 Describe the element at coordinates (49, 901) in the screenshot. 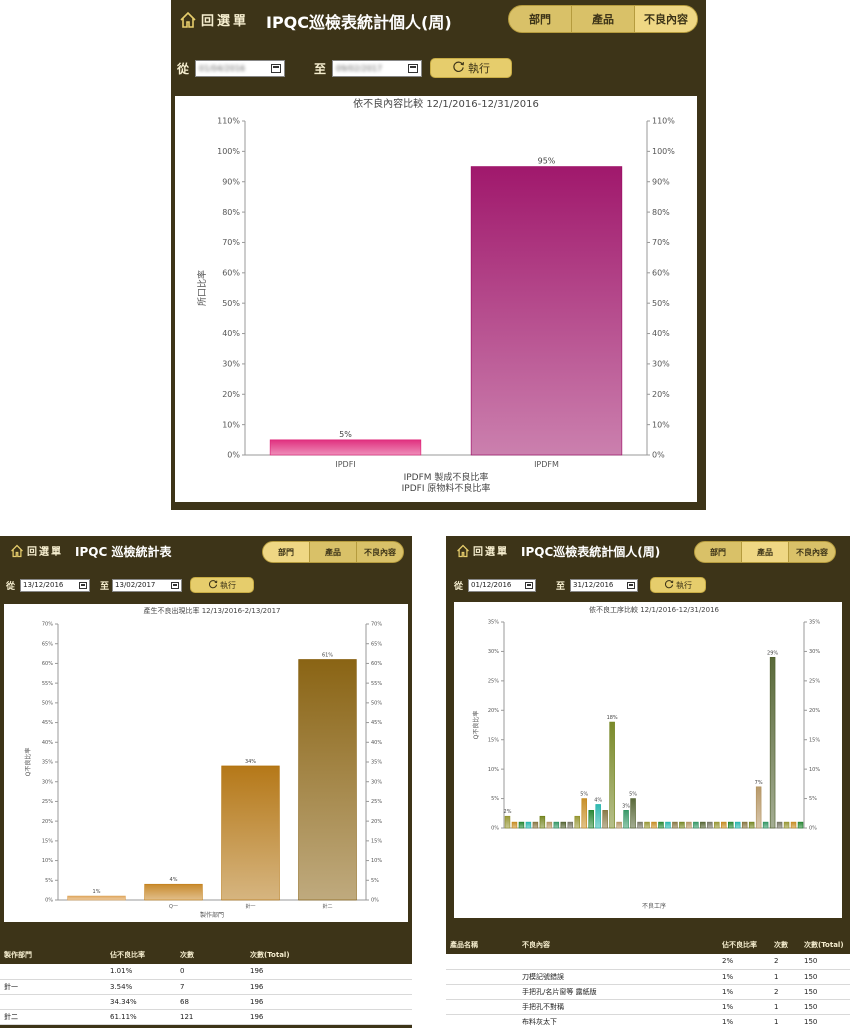

I see `y-tick-label: 0%` at that location.